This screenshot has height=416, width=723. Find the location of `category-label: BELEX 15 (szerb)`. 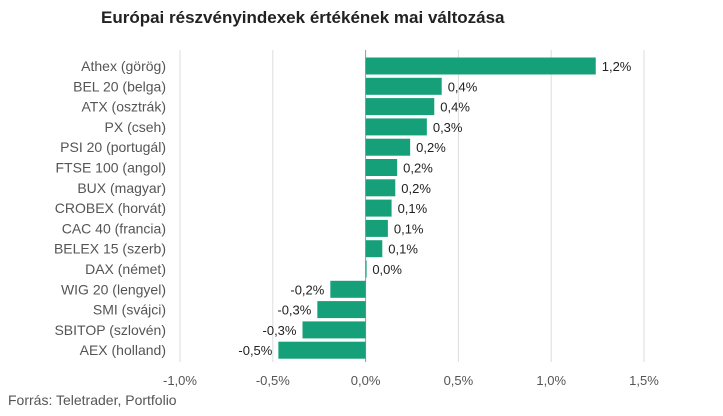

category-label: BELEX 15 (szerb) is located at coordinates (110, 249).